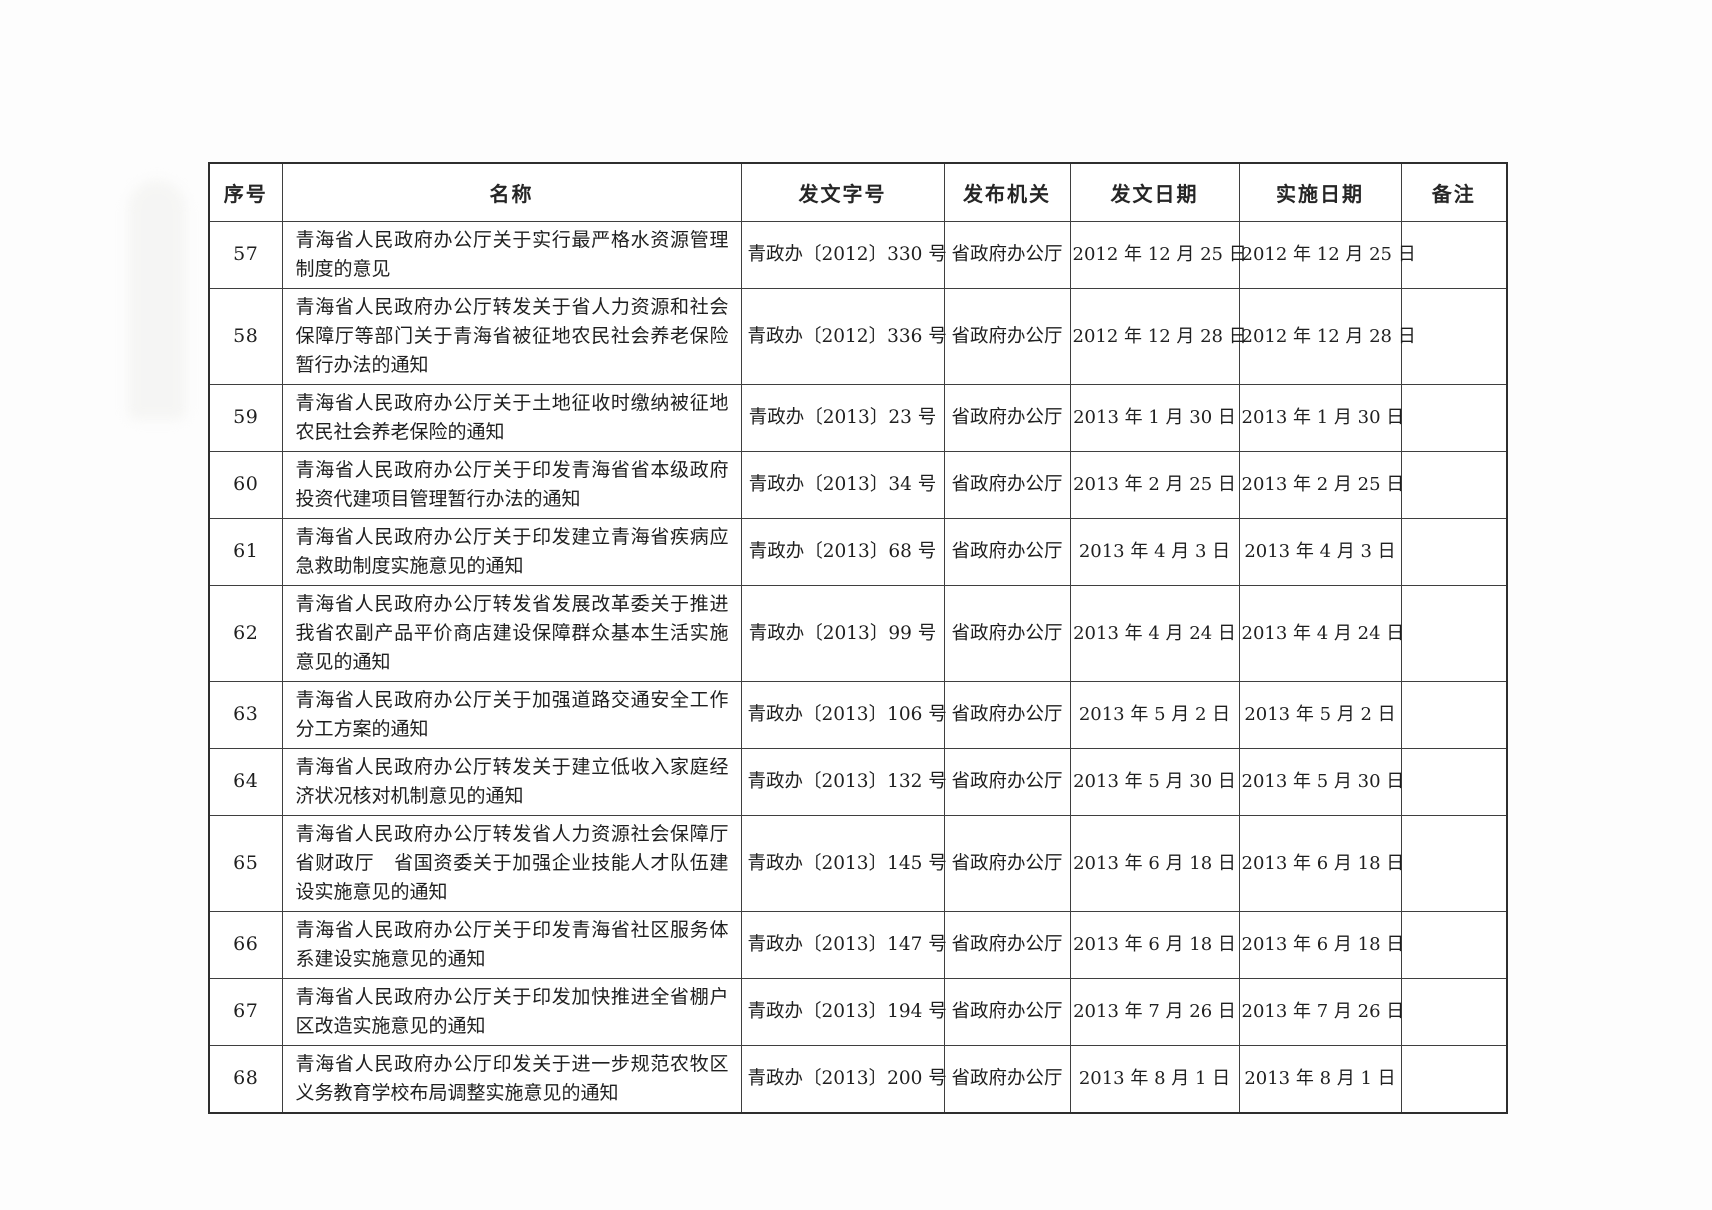  I want to click on cell-index: 57, so click(245, 254).